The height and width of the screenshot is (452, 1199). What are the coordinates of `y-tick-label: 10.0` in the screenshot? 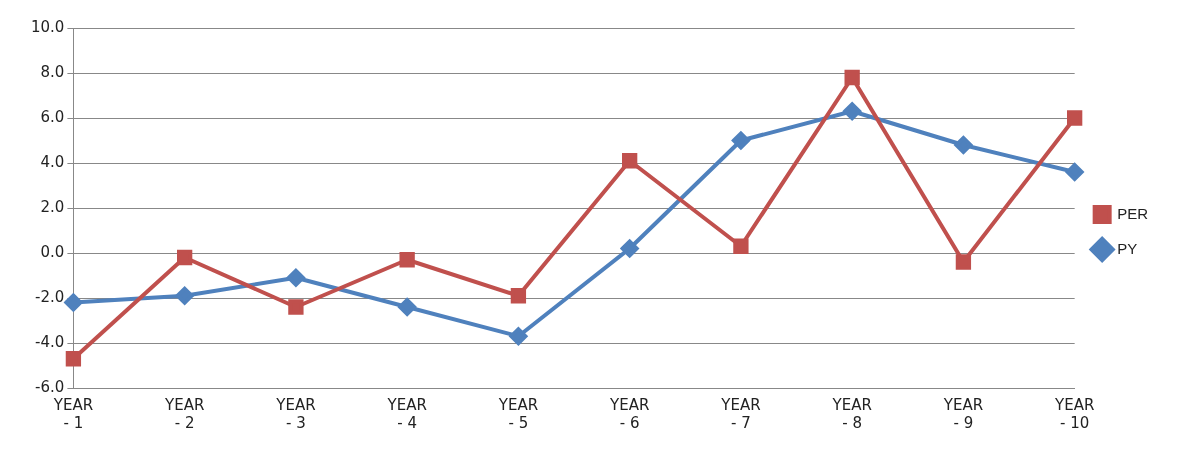 It's located at (47, 26).